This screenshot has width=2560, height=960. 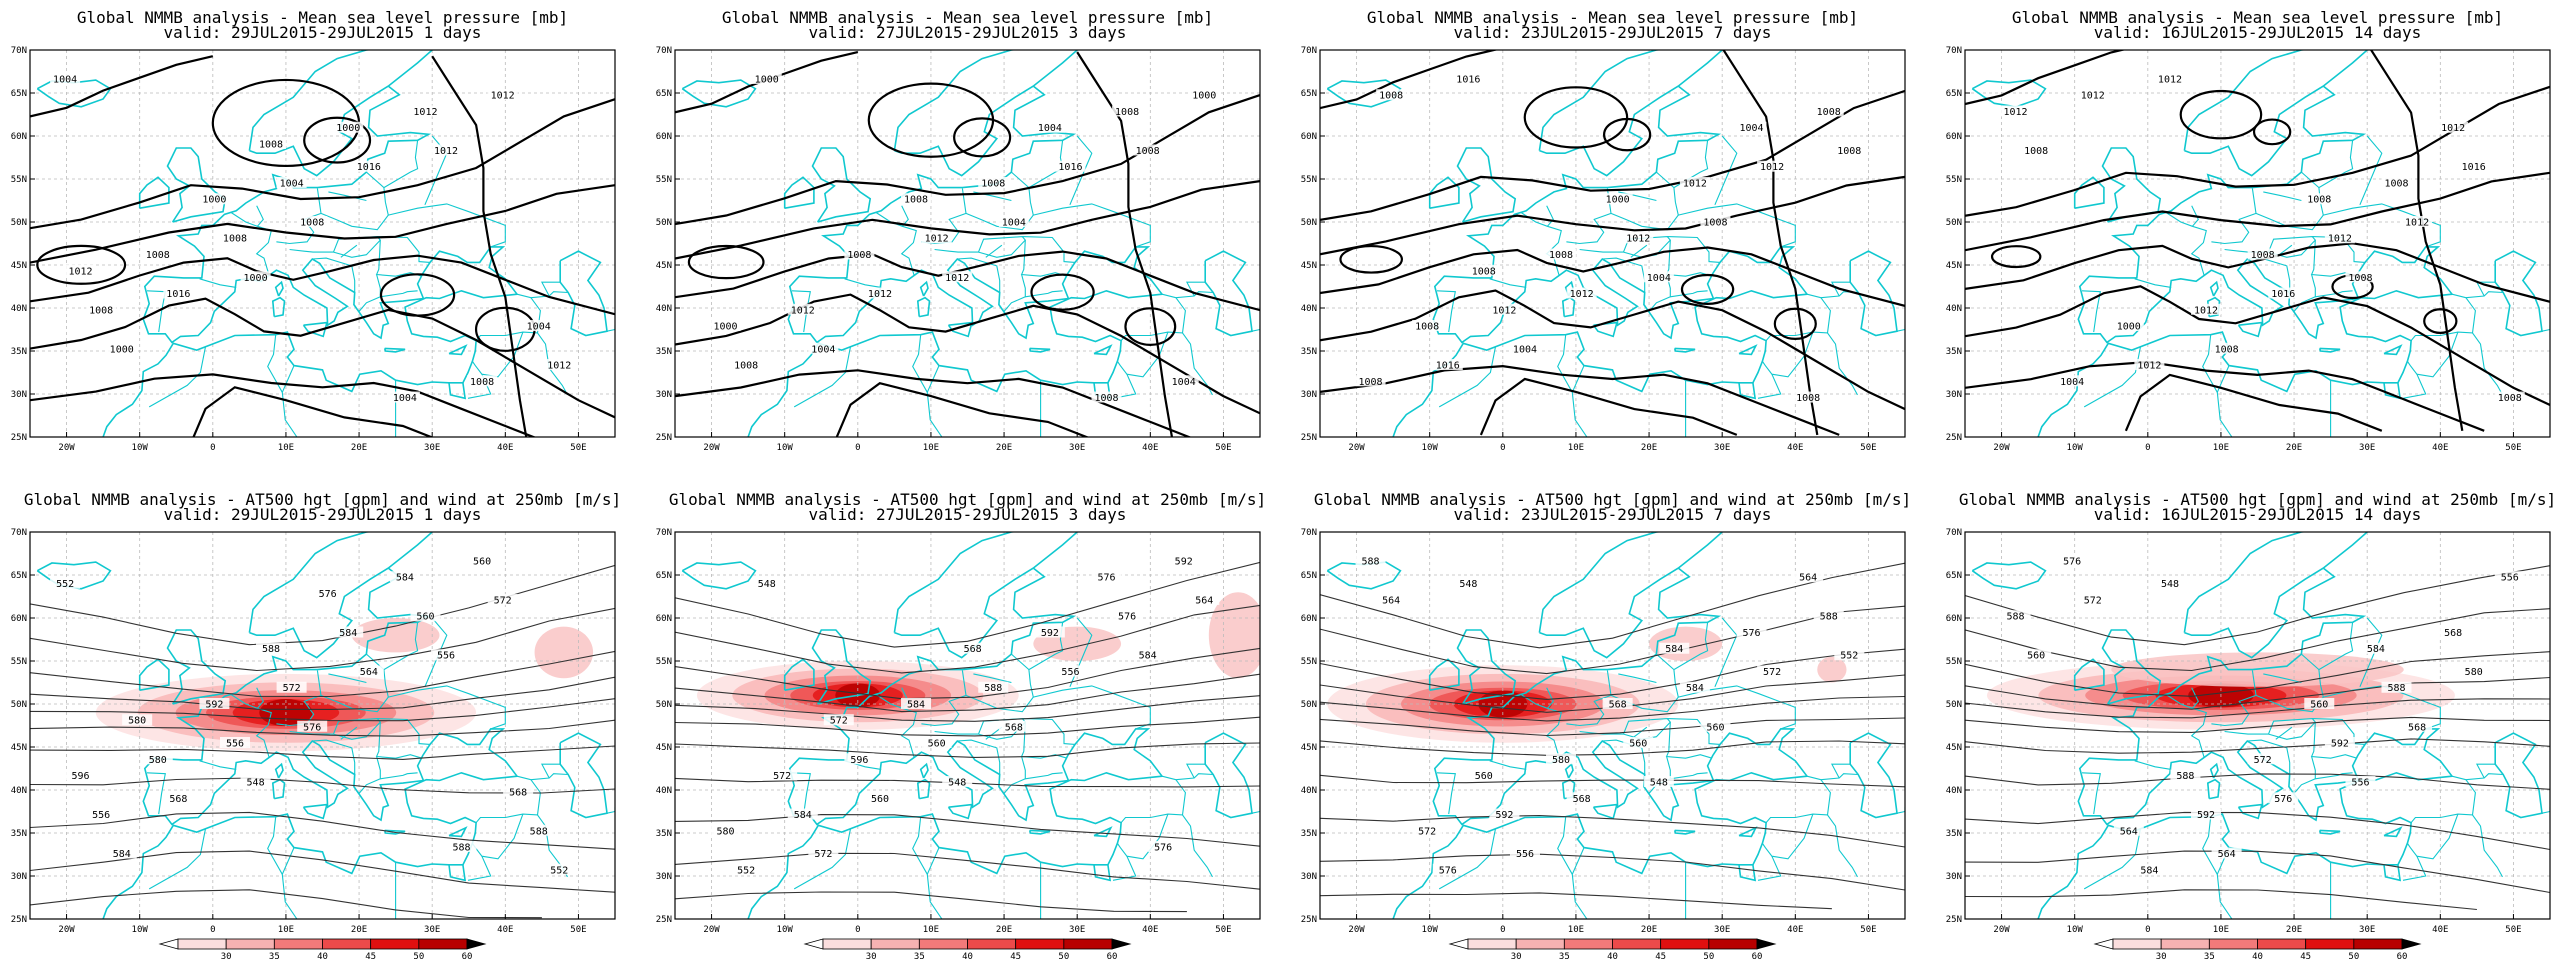 What do you see at coordinates (1063, 956) in the screenshot?
I see `colorbar-tick-label: 50` at bounding box center [1063, 956].